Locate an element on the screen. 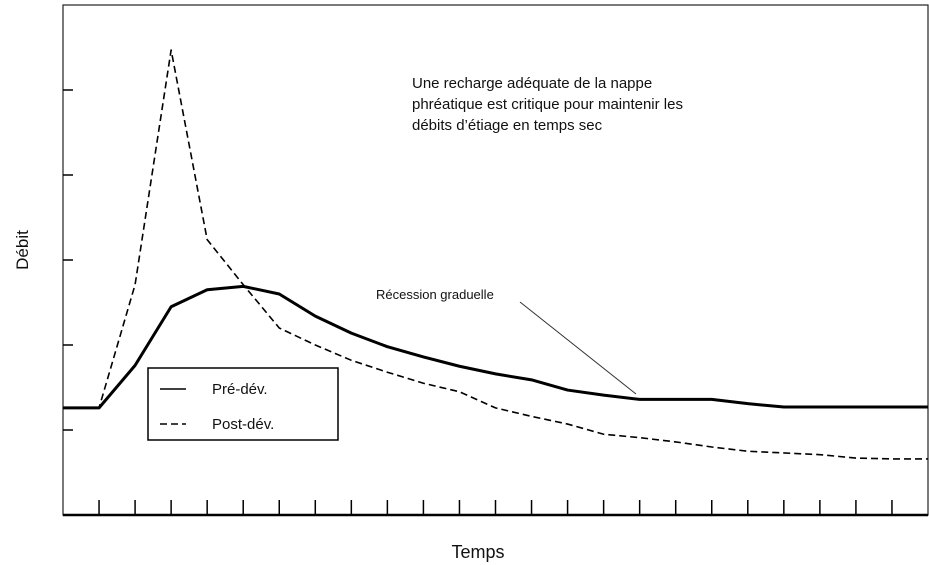  x-axis-label: Temps is located at coordinates (477, 552).